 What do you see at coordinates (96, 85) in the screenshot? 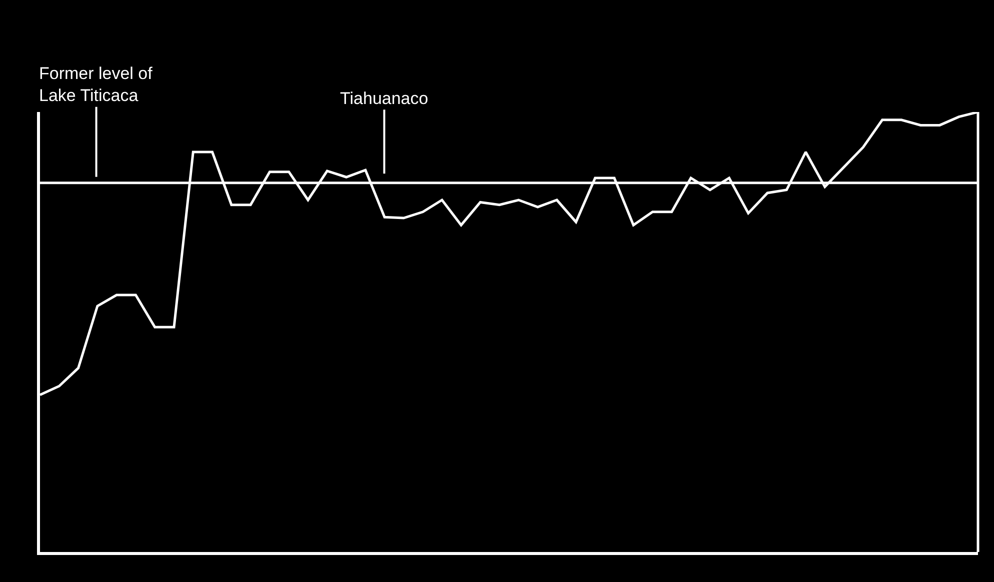
I see `ref-line-label: Former level of Lake Titicaca` at bounding box center [96, 85].